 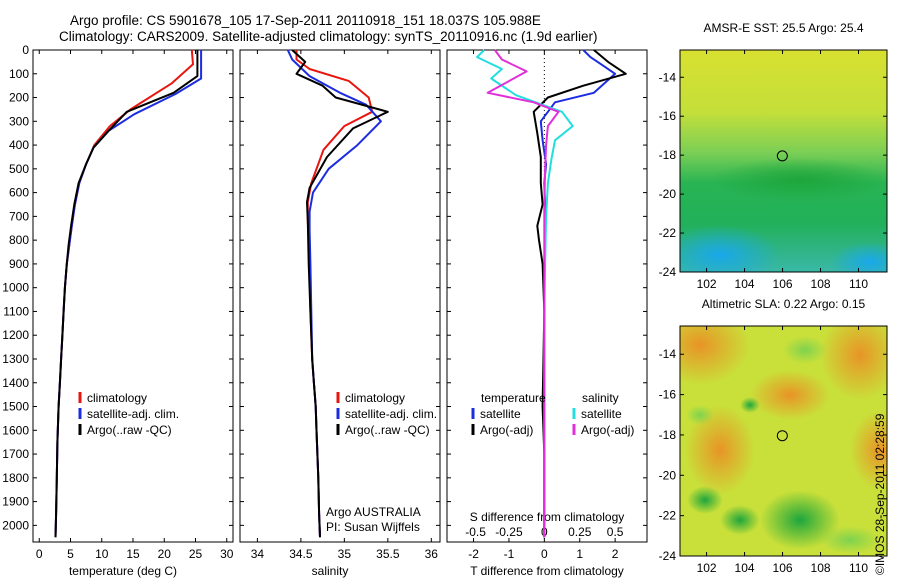 What do you see at coordinates (509, 554) in the screenshot?
I see `x-tick-label: -1` at bounding box center [509, 554].